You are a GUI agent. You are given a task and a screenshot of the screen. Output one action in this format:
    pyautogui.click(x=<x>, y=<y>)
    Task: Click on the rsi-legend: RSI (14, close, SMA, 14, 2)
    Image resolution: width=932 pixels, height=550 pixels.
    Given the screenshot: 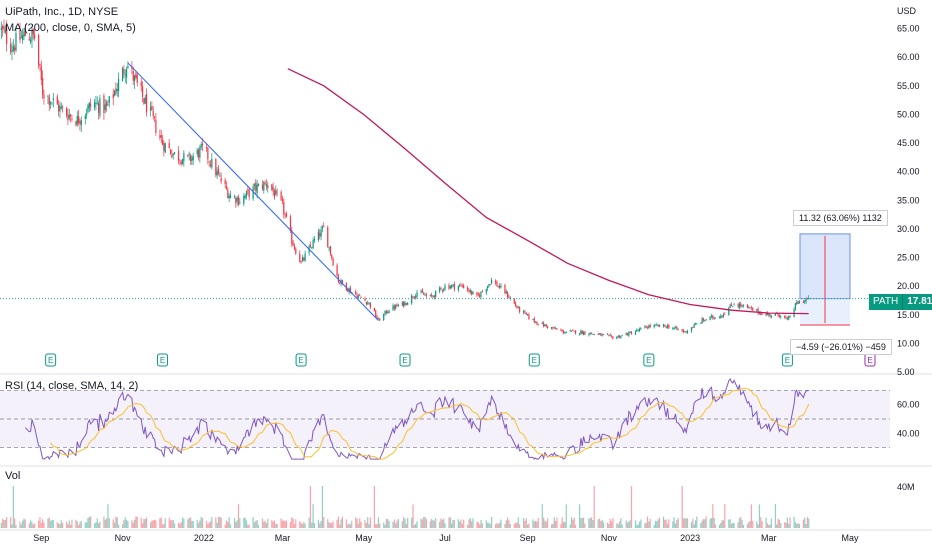 What is the action you would take?
    pyautogui.click(x=72, y=386)
    